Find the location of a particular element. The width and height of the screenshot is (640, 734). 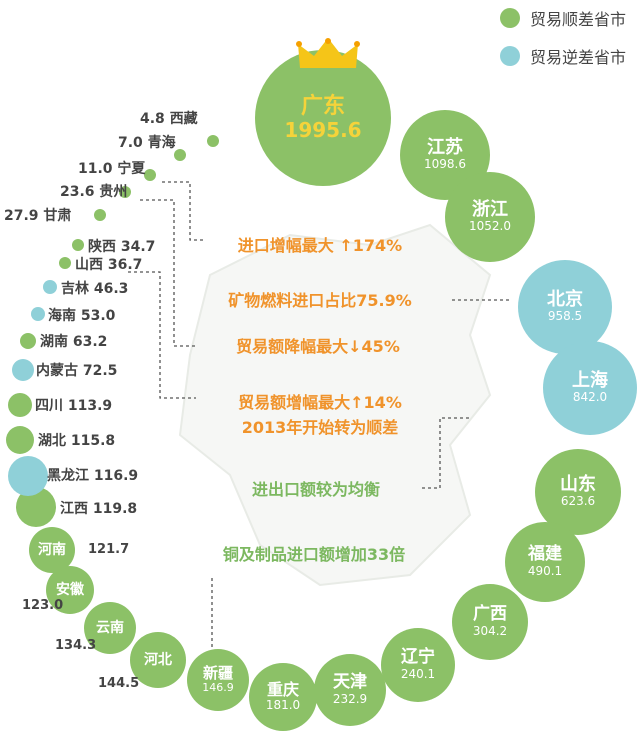

province-value-label: 144.5 is located at coordinates (118, 683).